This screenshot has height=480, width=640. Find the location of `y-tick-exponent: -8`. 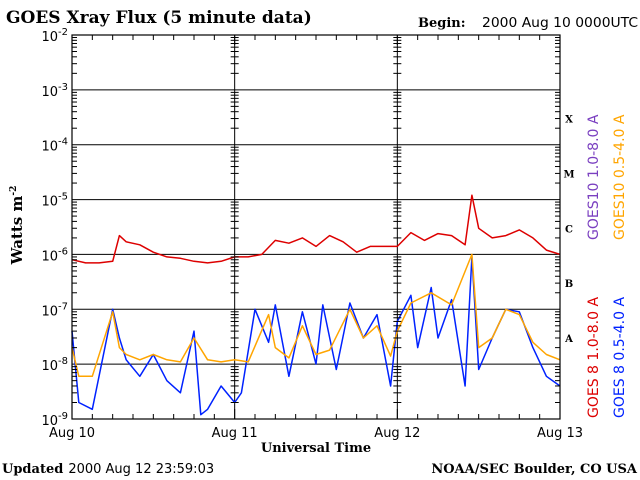

y-tick-exponent: -8 is located at coordinates (63, 361).